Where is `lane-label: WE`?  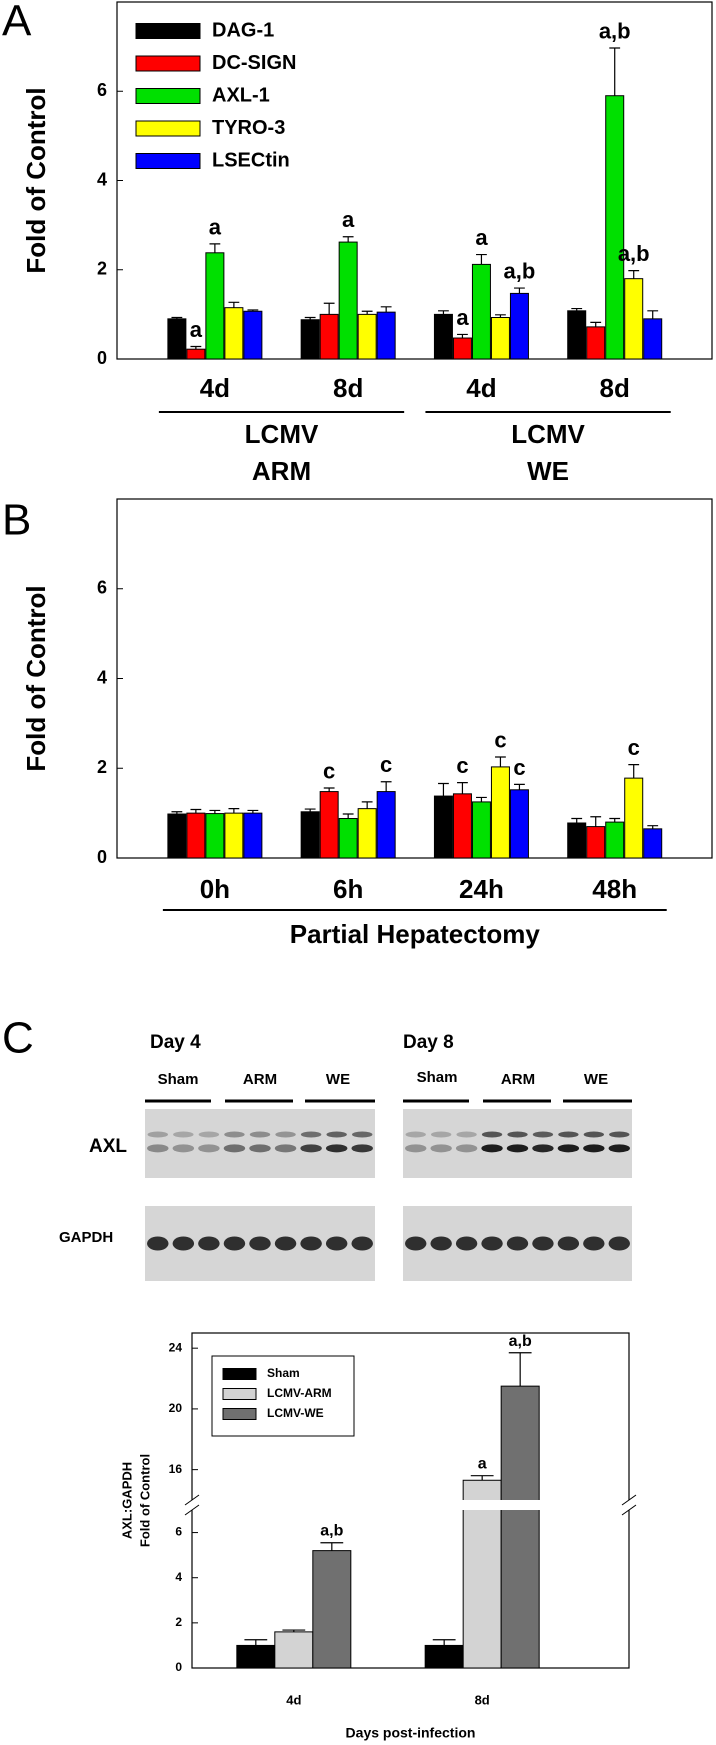
lane-label: WE is located at coordinates (338, 1079).